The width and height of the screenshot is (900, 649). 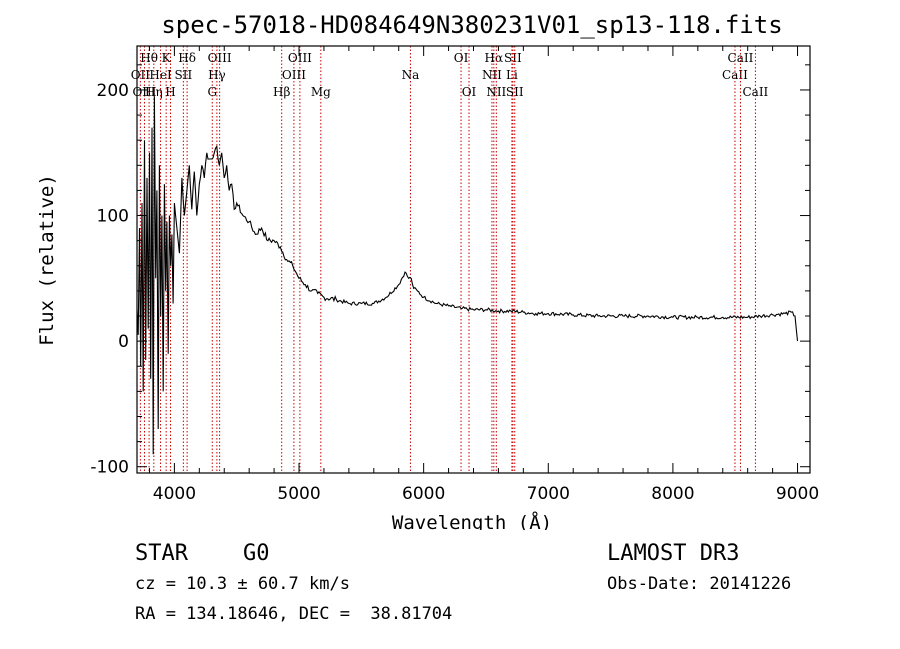 I want to click on x-axis-label: Wavelength (Å), so click(x=472, y=520).